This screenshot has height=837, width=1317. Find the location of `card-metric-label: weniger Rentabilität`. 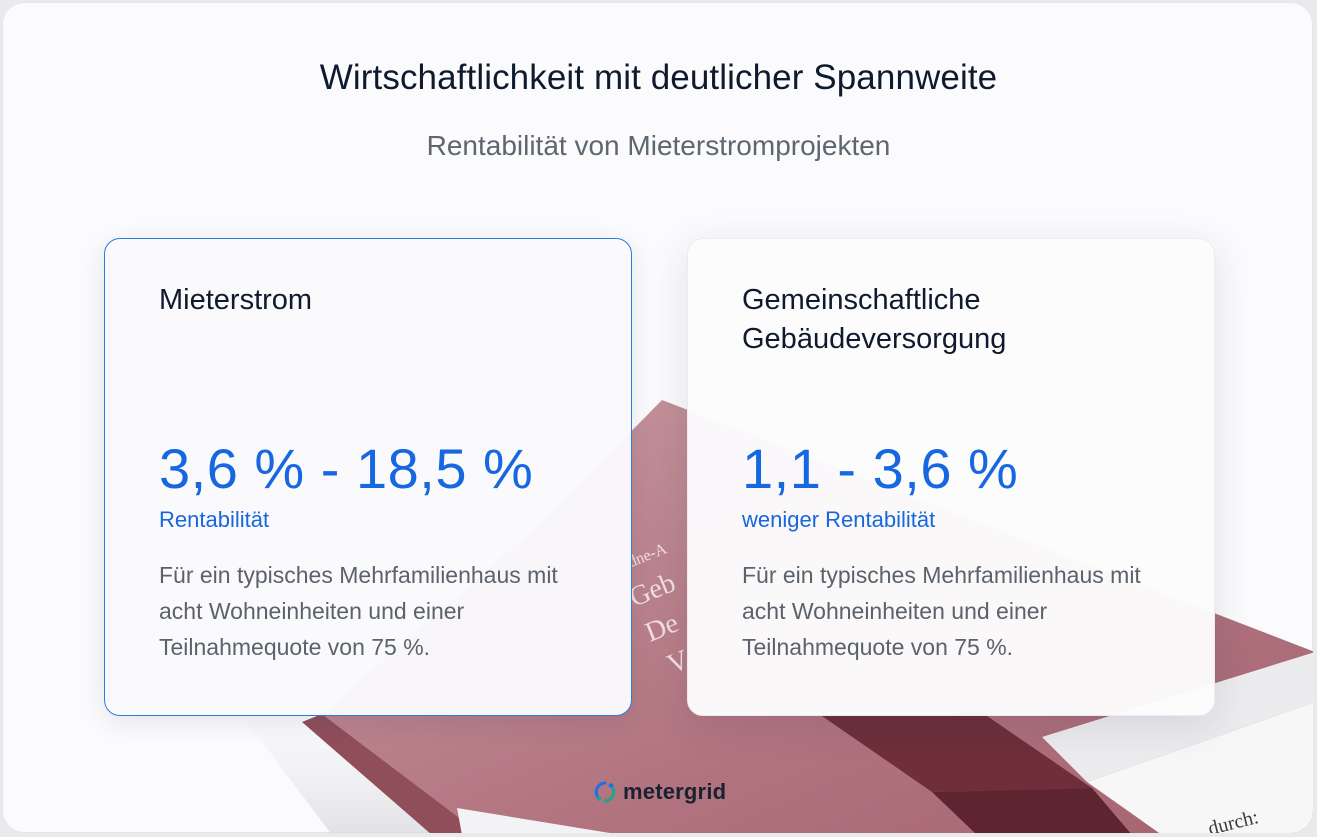

card-metric-label: weniger Rentabilität is located at coordinates (839, 519).